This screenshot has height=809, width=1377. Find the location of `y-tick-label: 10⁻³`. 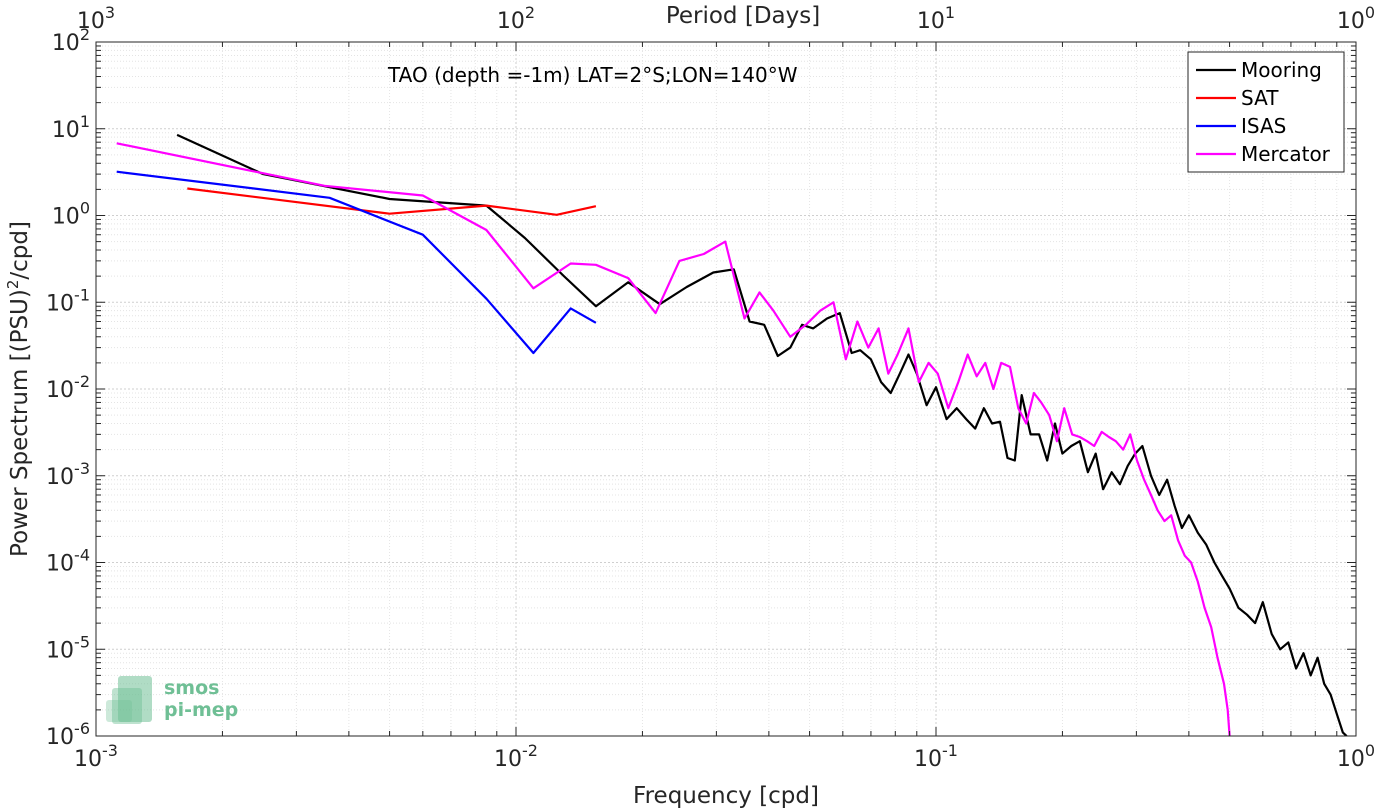

y-tick-label: 10⁻³ is located at coordinates (68, 474).